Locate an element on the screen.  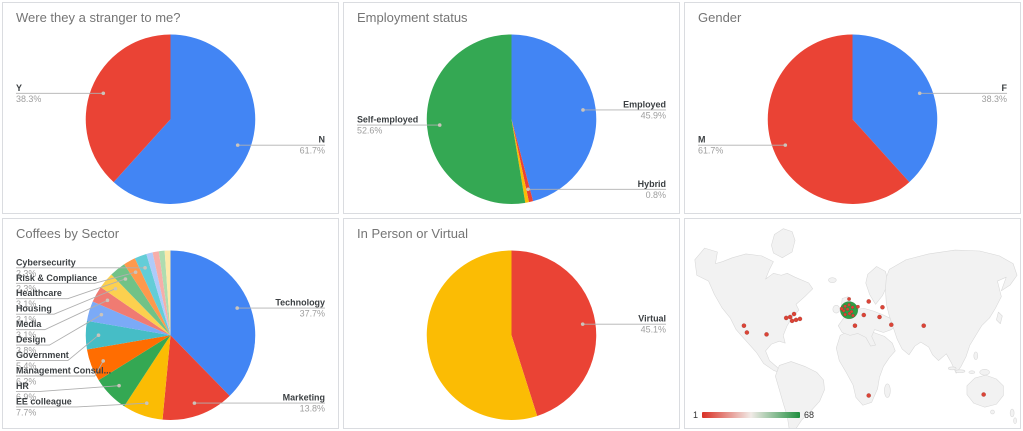
slice-label: EE colleague is located at coordinates (44, 401).